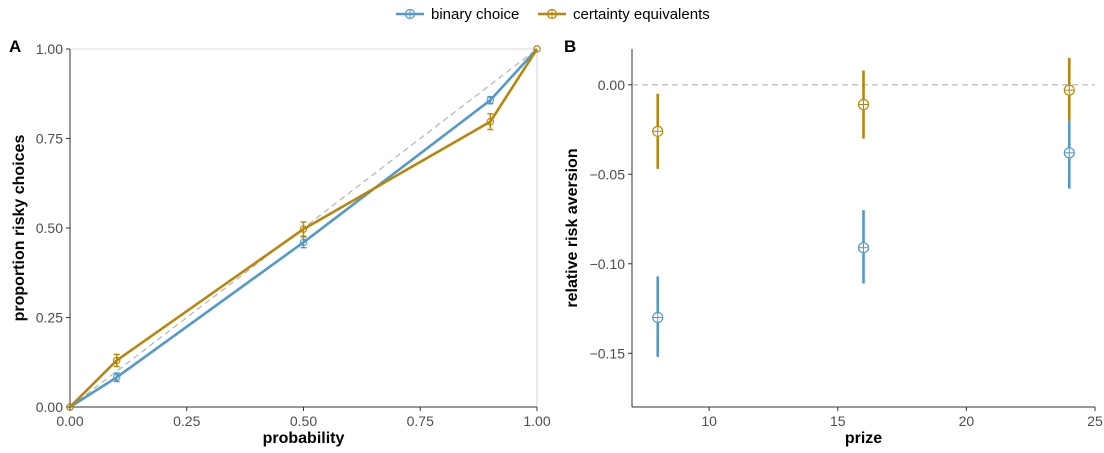 The image size is (1104, 453). I want to click on panel-b-y-tick-label: 0.00, so click(611, 85).